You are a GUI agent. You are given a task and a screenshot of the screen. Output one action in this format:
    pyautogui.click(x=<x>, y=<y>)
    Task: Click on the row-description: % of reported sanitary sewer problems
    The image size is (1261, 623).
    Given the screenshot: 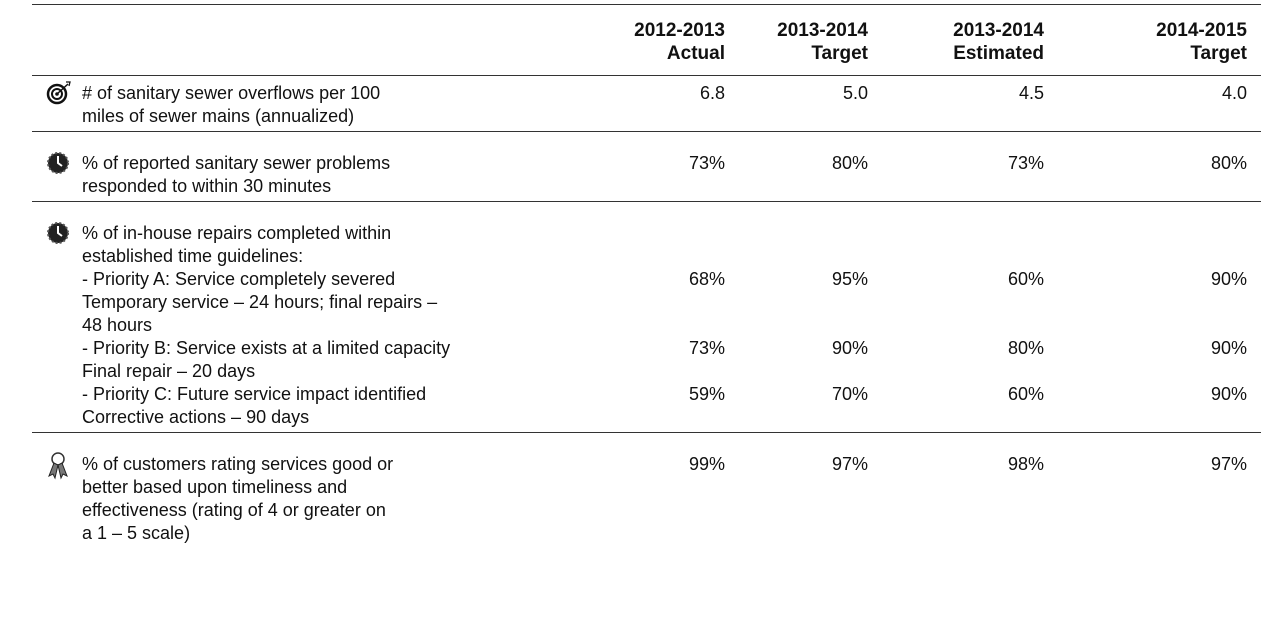 What is the action you would take?
    pyautogui.click(x=236, y=163)
    